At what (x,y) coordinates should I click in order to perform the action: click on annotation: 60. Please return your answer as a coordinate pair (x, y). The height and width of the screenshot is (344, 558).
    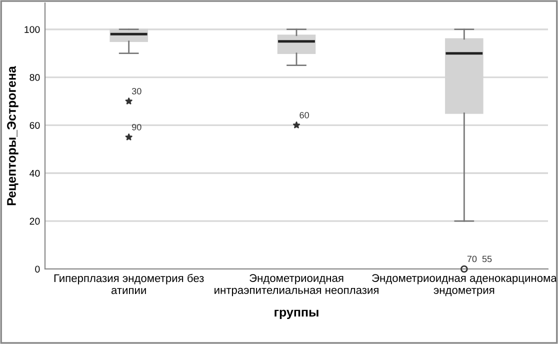
    Looking at the image, I should click on (304, 115).